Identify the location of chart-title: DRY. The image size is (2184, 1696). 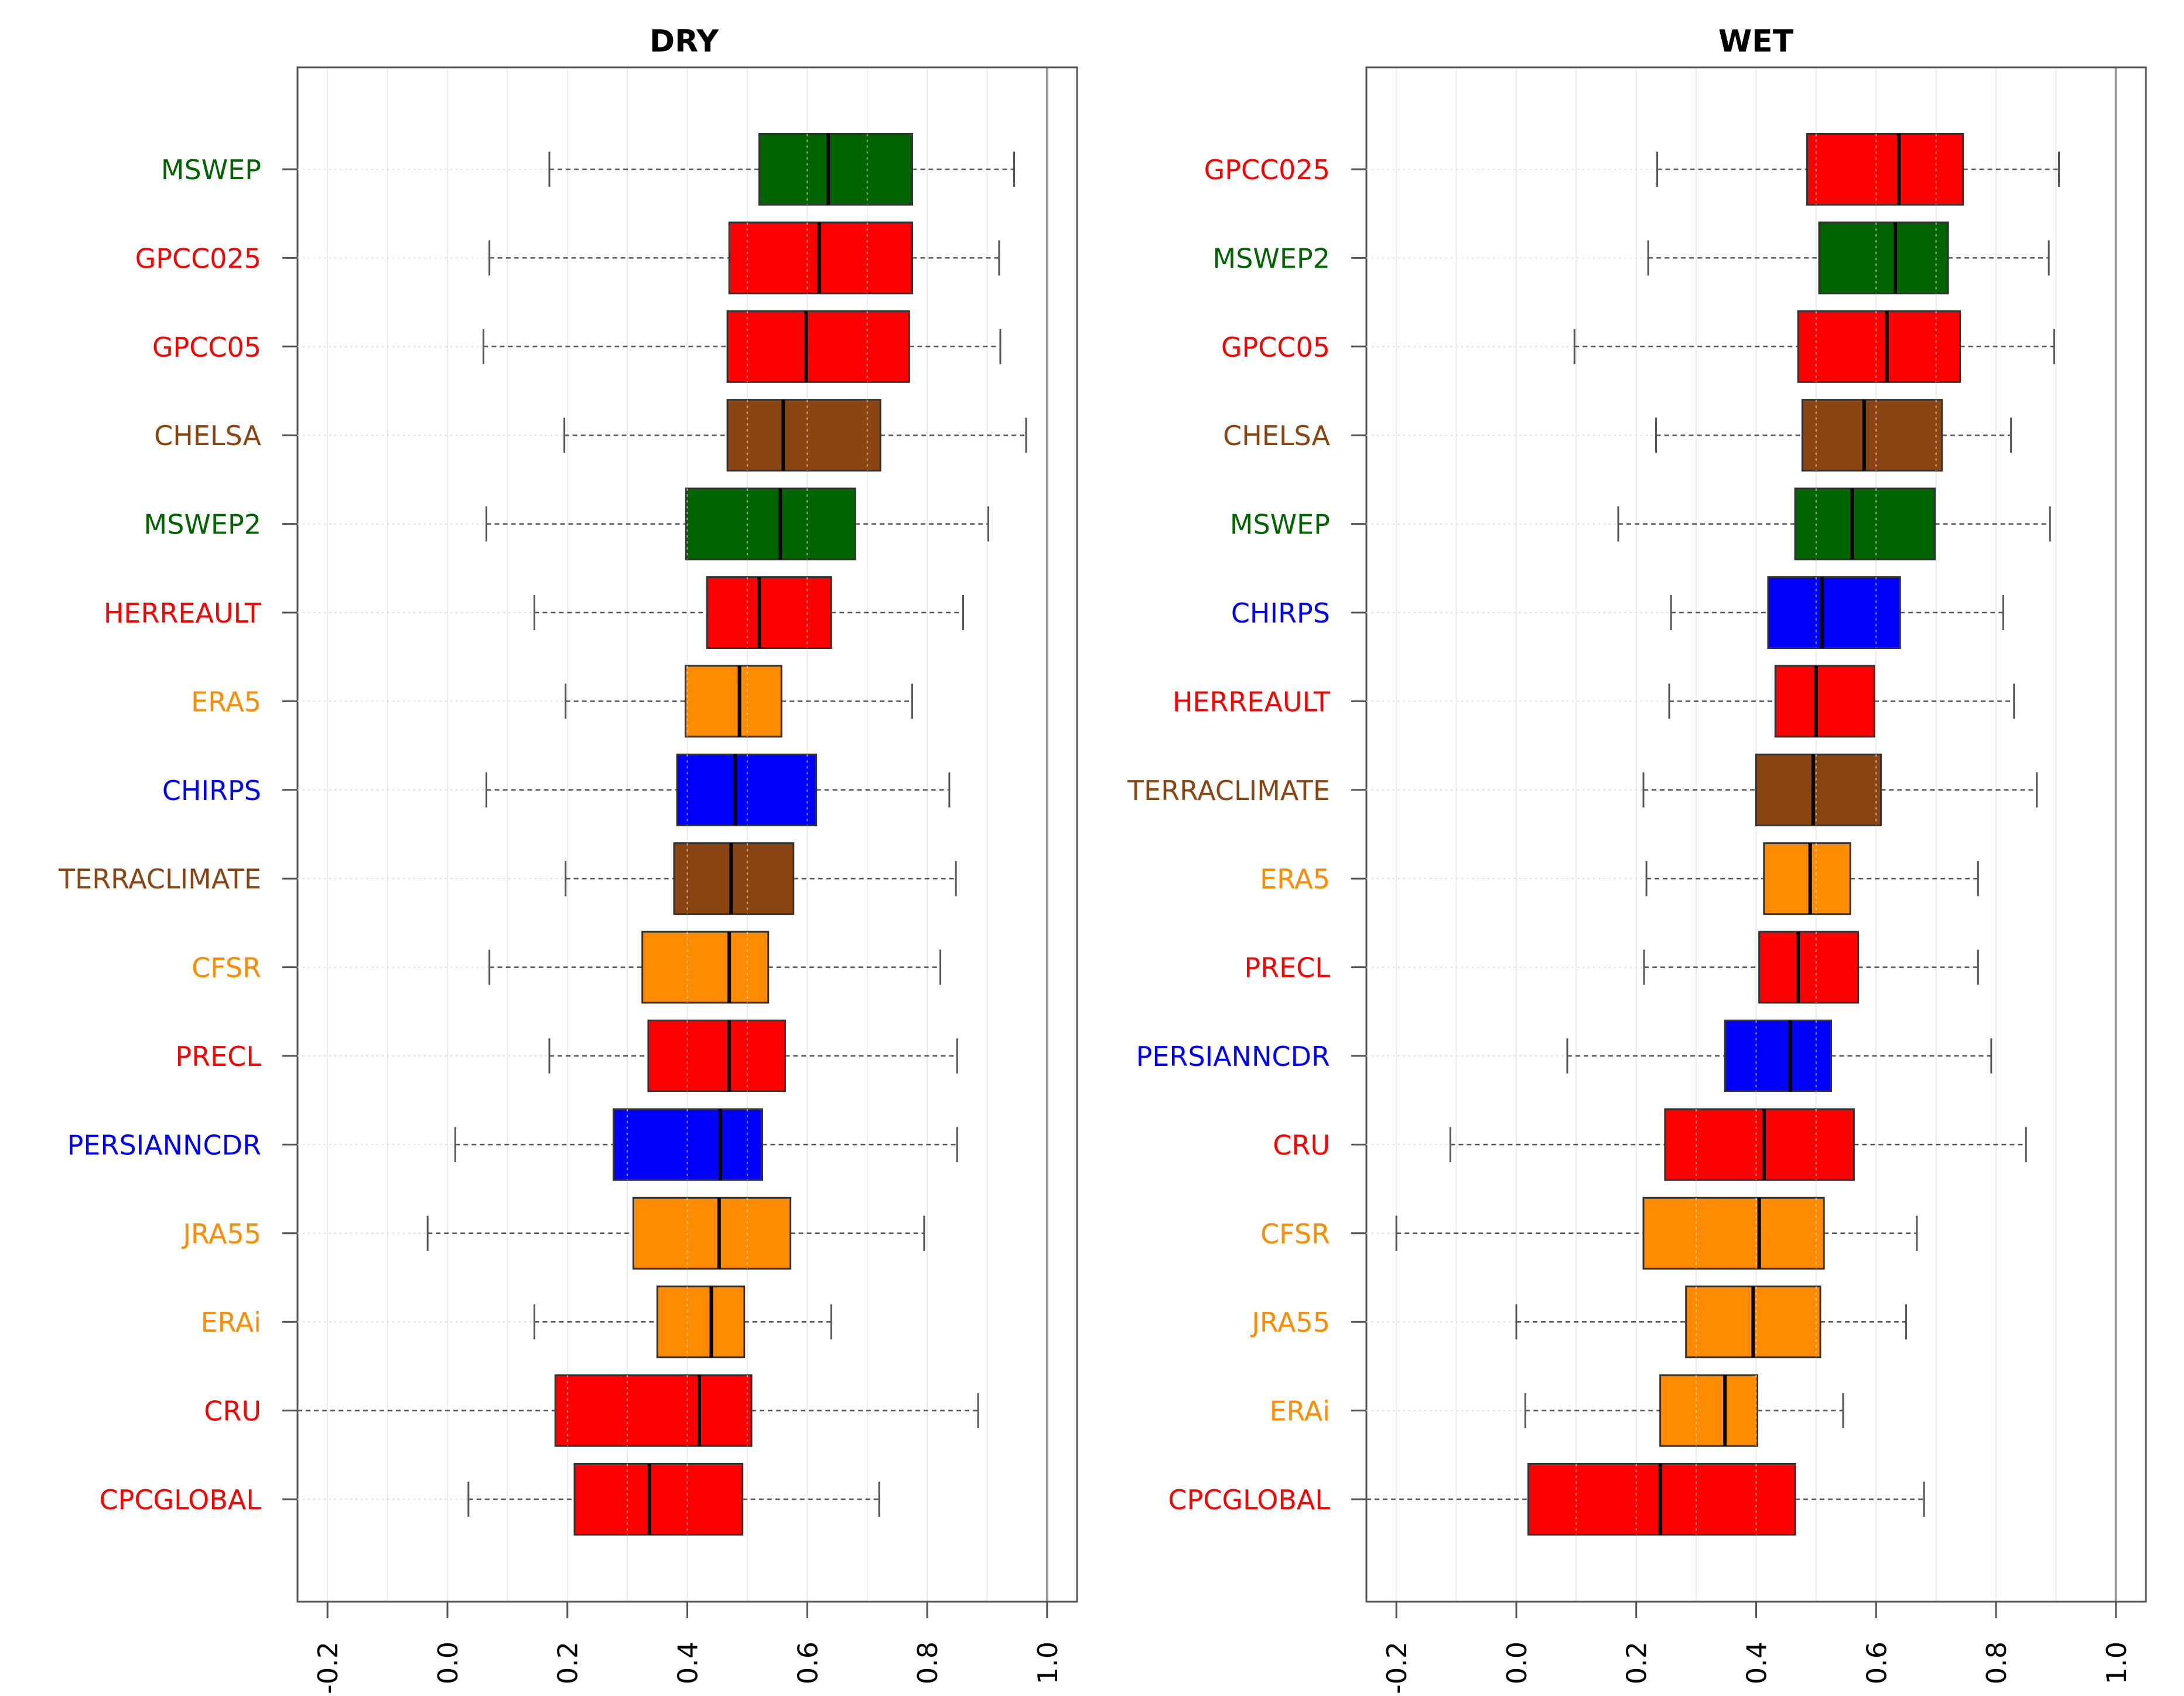
(684, 41).